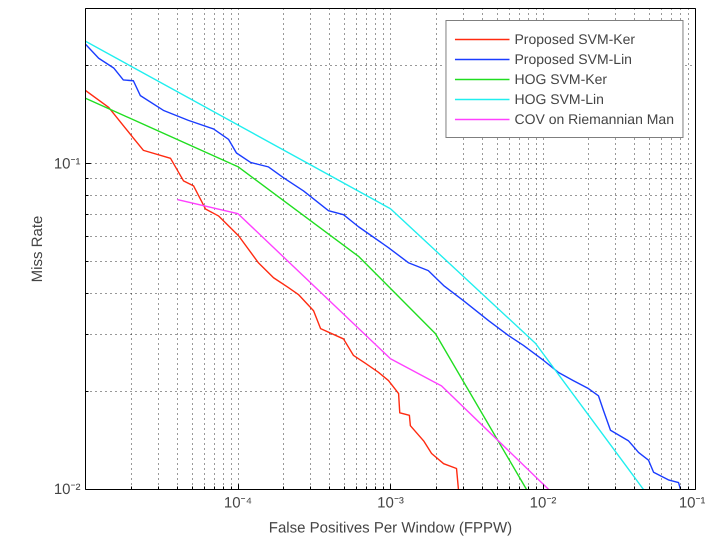  Describe the element at coordinates (238, 503) in the screenshot. I see `x-tick-label: 10⁻⁴` at that location.